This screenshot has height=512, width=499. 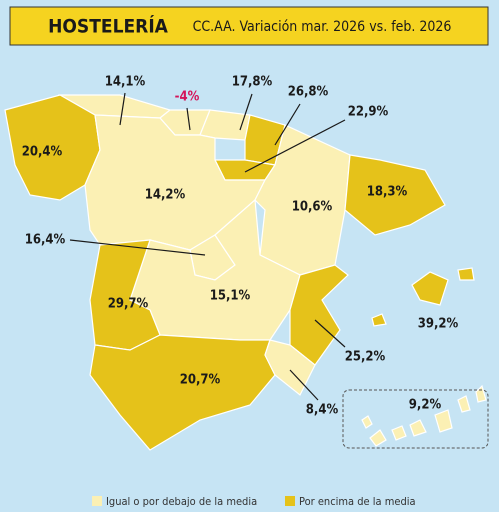 What do you see at coordinates (128, 304) in the screenshot?
I see `region-label: 29,7%` at bounding box center [128, 304].